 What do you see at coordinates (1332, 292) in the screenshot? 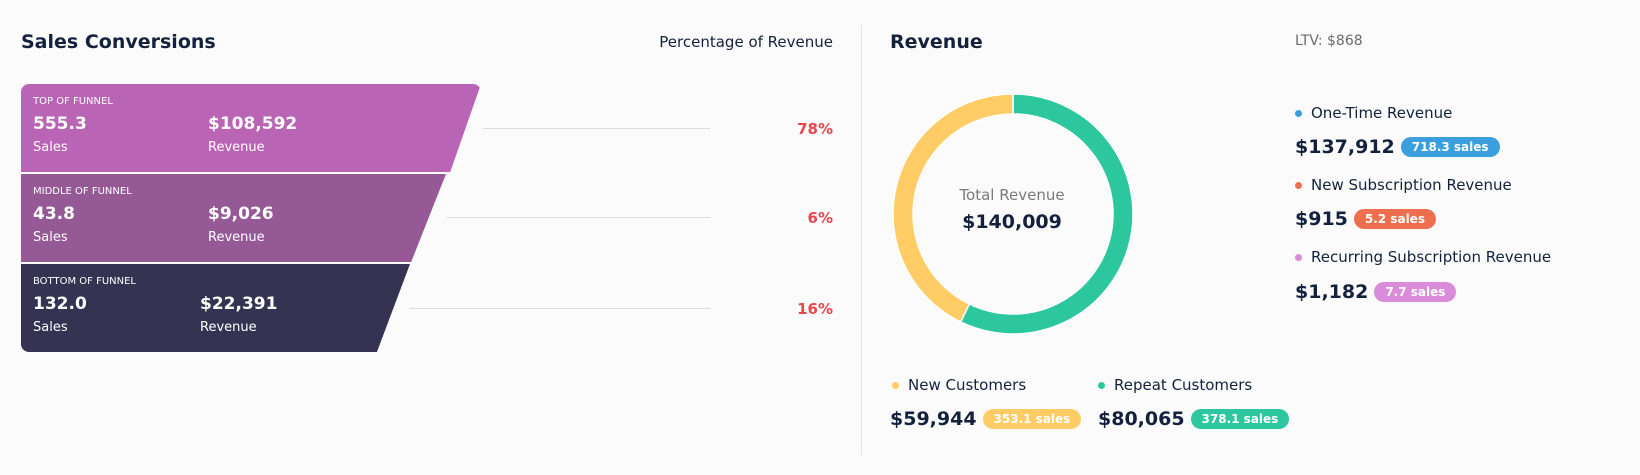
I see `amount: $1,182` at bounding box center [1332, 292].